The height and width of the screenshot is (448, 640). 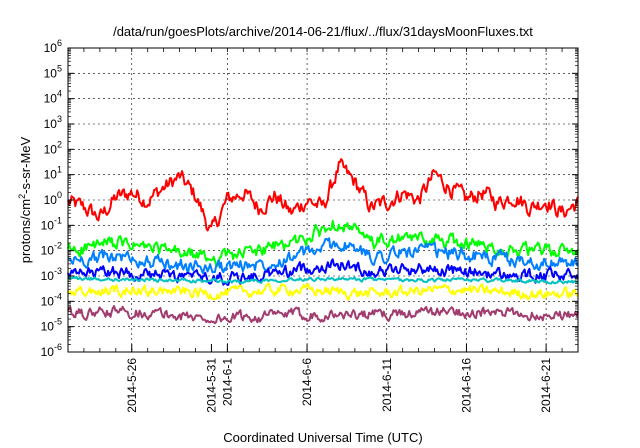 What do you see at coordinates (546, 385) in the screenshot?
I see `x-tick-label: 2014-6-21` at bounding box center [546, 385].